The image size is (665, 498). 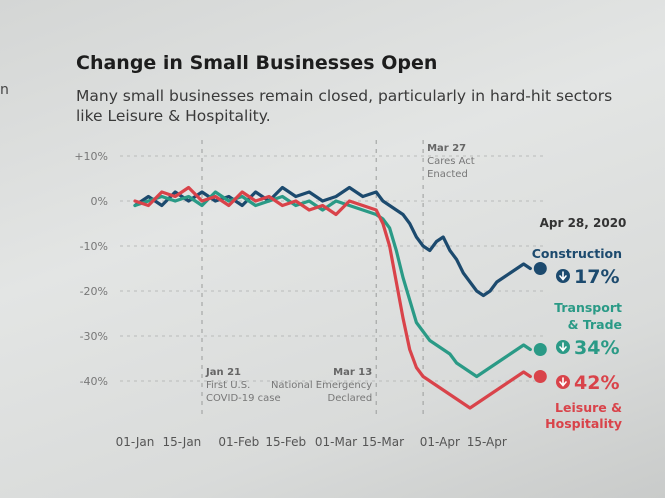 I want to click on x-tick-label: 01-Apr, so click(x=440, y=442).